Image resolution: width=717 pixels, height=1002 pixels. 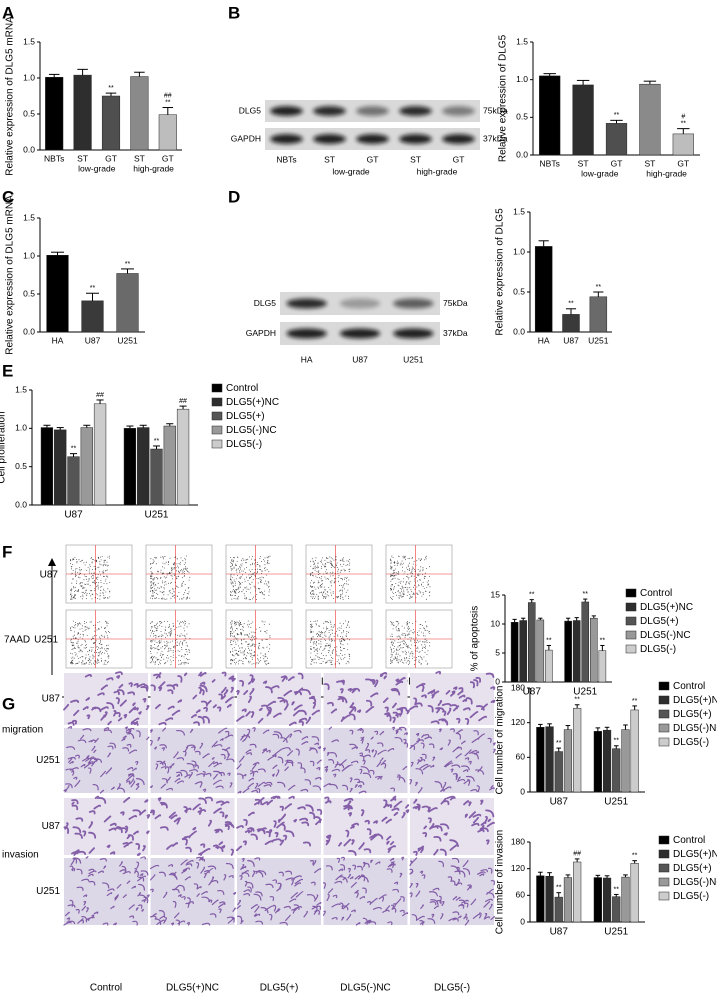 I want to click on y-axis-label: 7AAD, so click(x=17, y=640).